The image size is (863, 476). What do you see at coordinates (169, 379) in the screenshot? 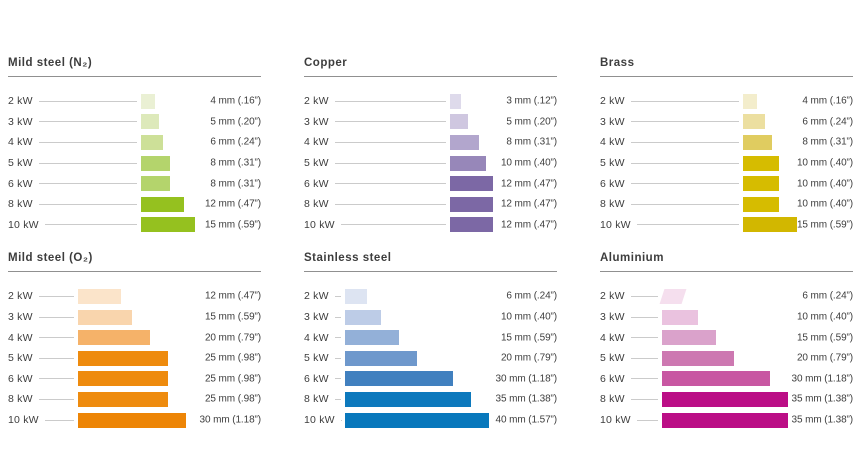
I see `bar-area: 25 mm (.98”)` at bounding box center [169, 379].